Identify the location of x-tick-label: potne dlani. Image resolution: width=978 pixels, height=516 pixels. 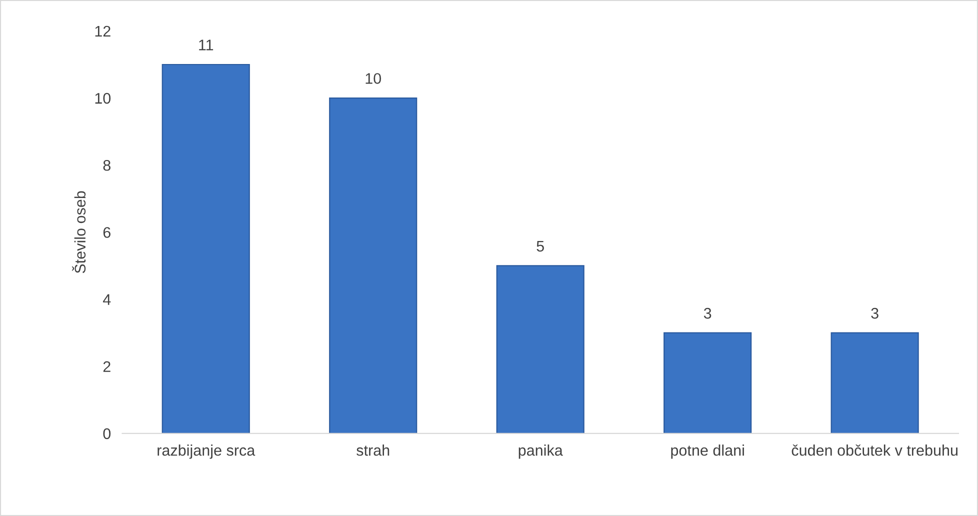
(707, 451).